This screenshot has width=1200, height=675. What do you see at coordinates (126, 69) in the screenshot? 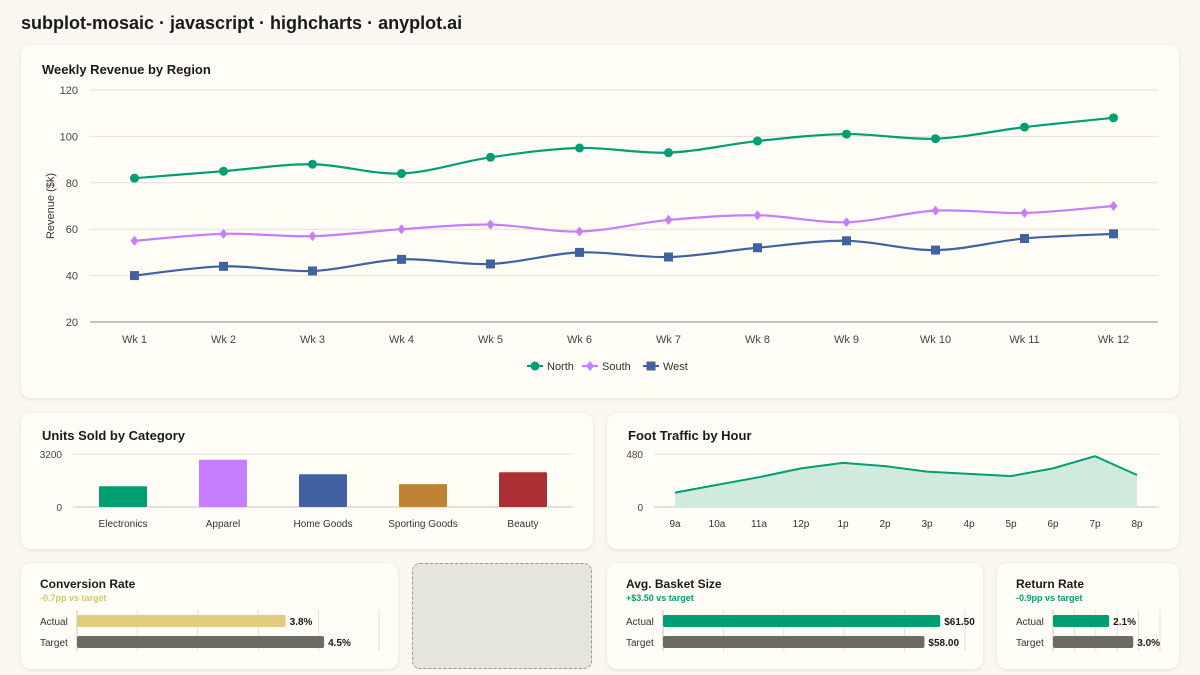
I see `revenue-chart-title: Weekly Revenue by Region` at bounding box center [126, 69].